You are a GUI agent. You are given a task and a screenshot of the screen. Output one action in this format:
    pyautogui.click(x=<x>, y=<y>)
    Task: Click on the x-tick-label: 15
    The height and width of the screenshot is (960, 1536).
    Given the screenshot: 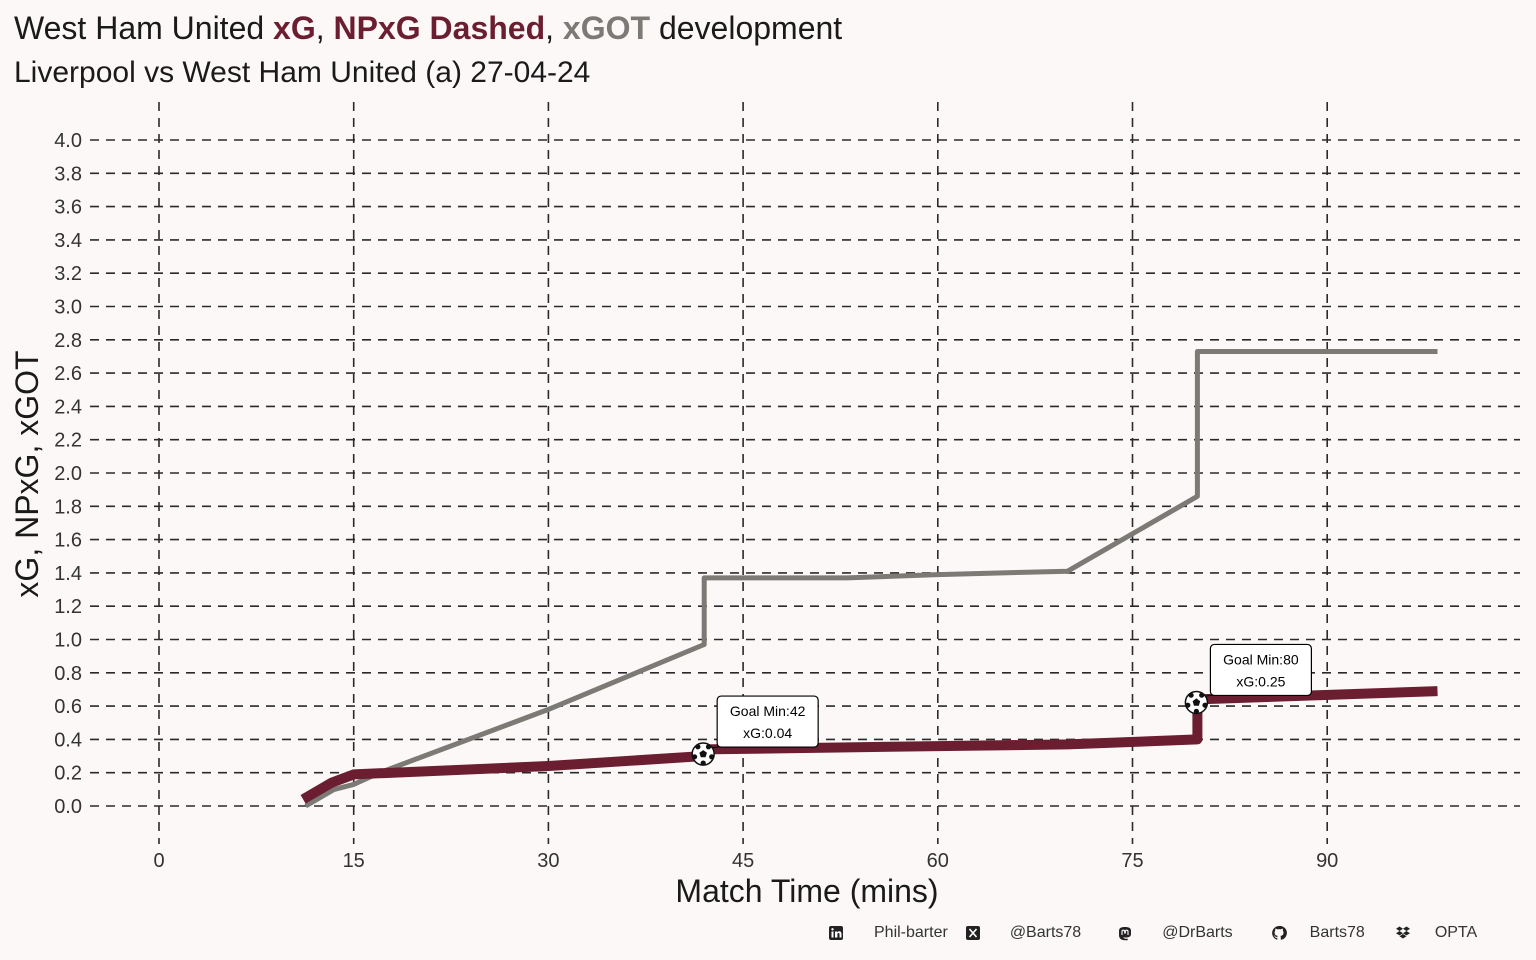 What is the action you would take?
    pyautogui.click(x=354, y=861)
    